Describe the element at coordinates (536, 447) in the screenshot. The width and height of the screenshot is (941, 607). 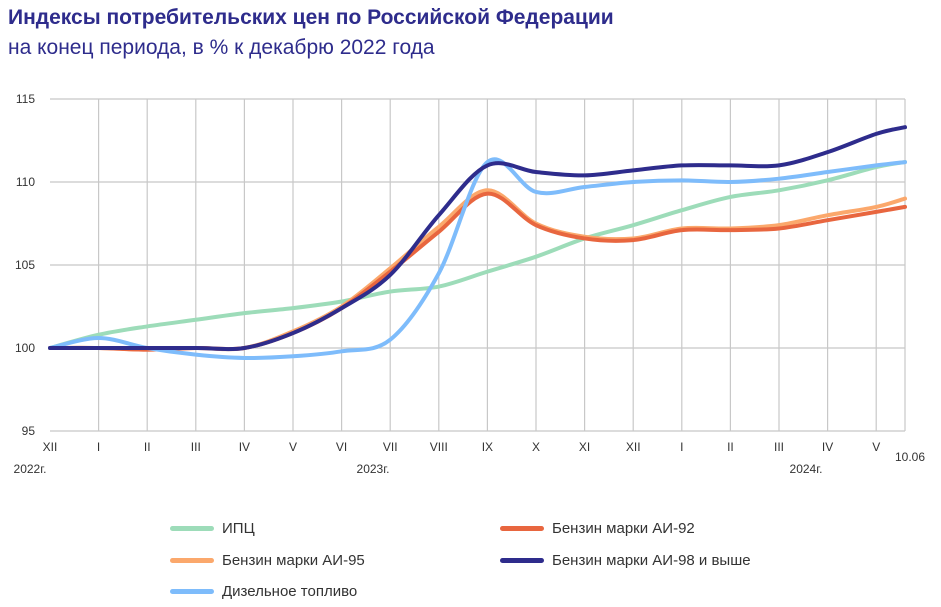
I see `x-tick-label: X` at that location.